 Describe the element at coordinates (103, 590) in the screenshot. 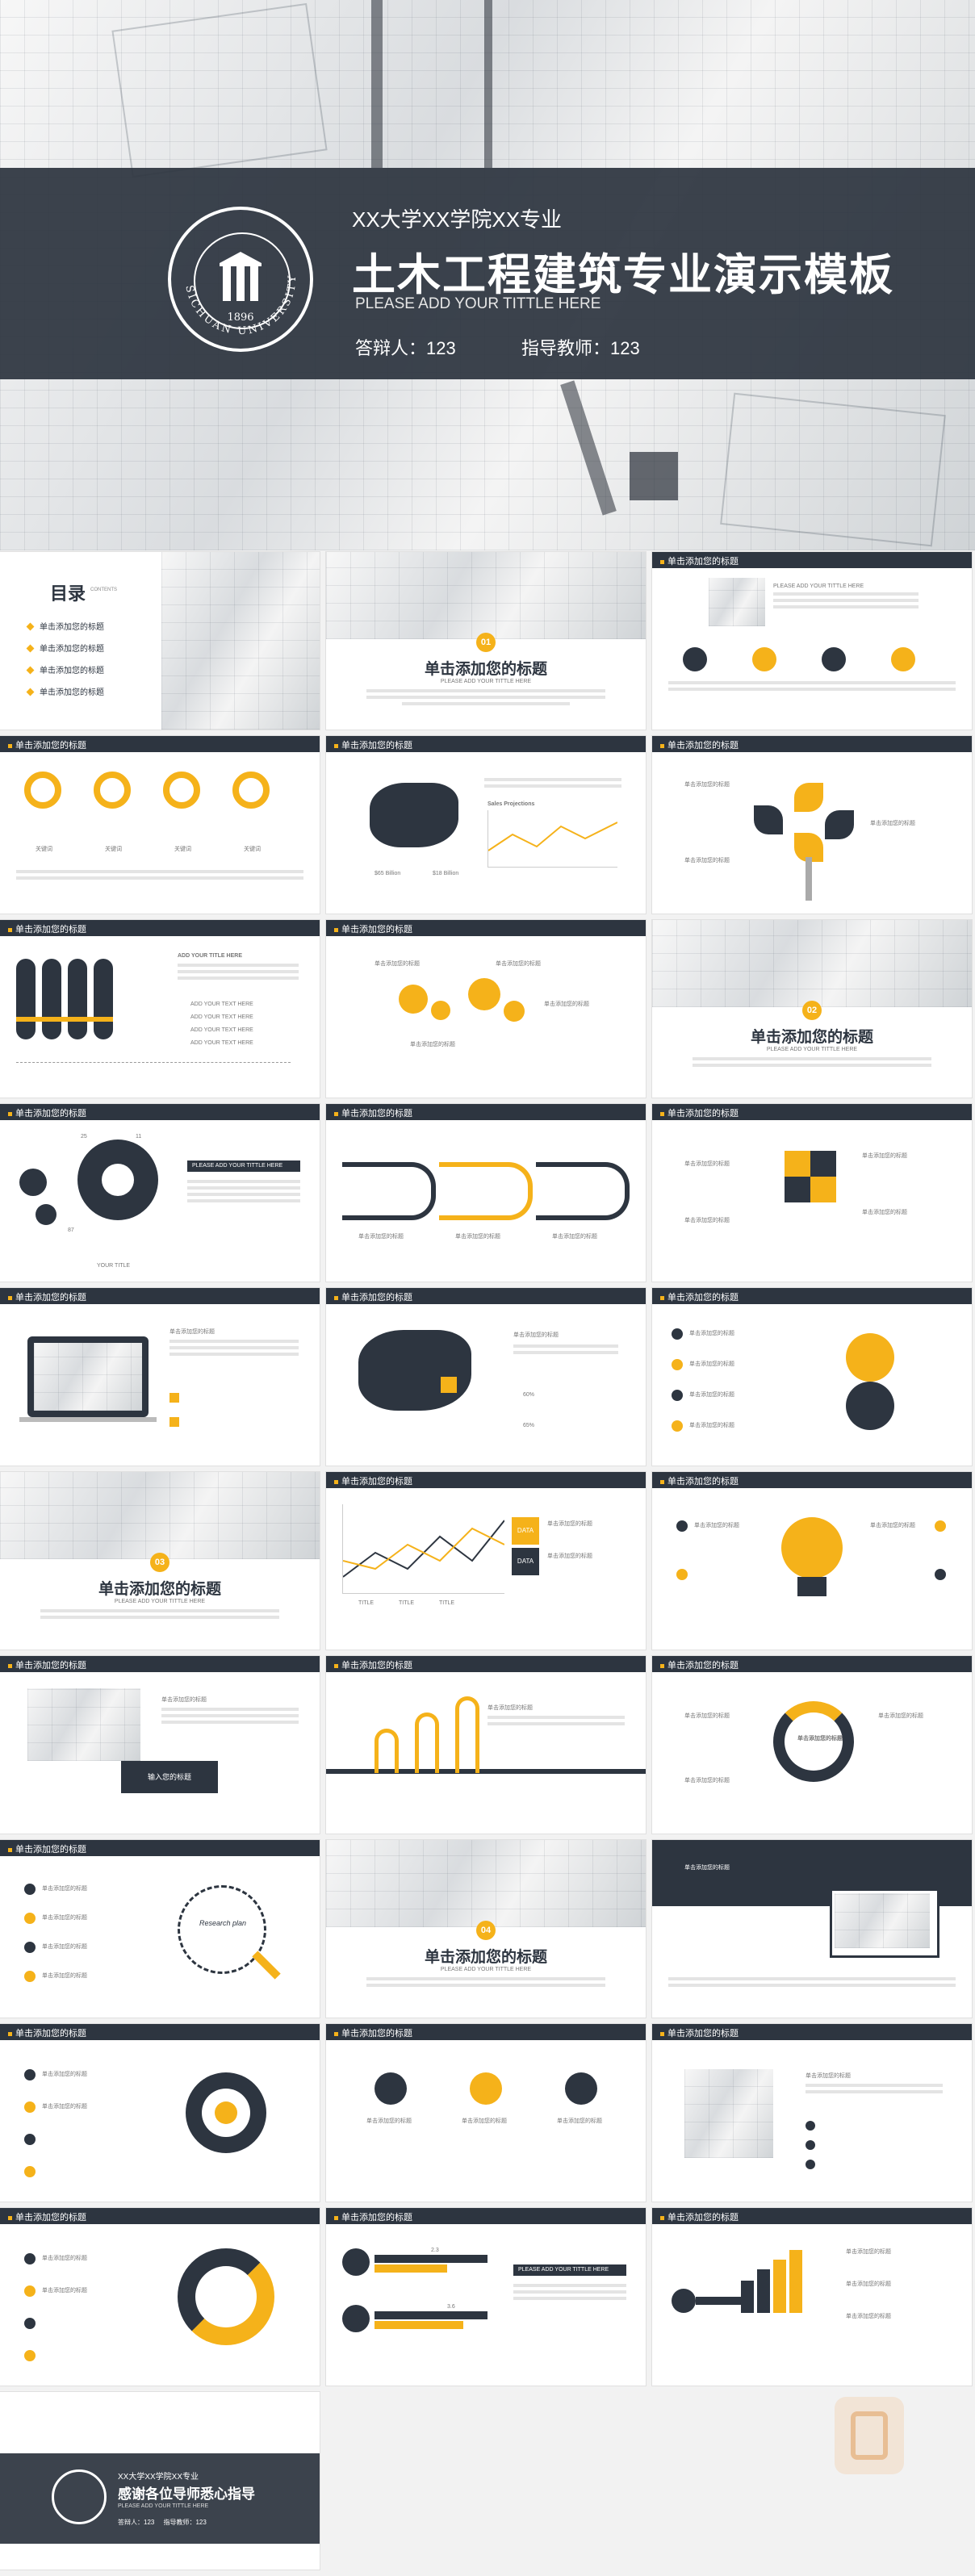

I see `toc-heading-en: CONTENTS` at that location.